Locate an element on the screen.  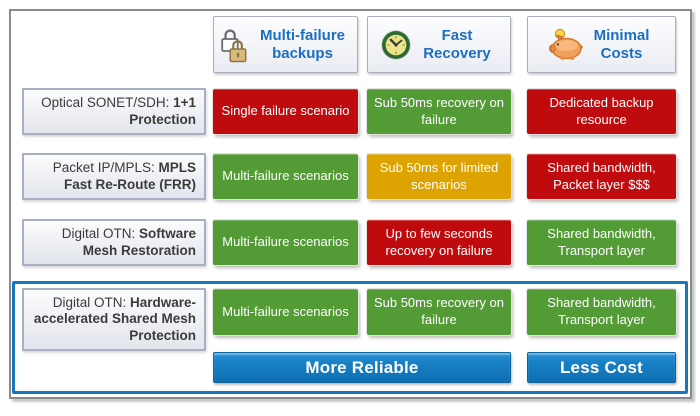
matrix-cell: Dedicated backup resource is located at coordinates (601, 111).